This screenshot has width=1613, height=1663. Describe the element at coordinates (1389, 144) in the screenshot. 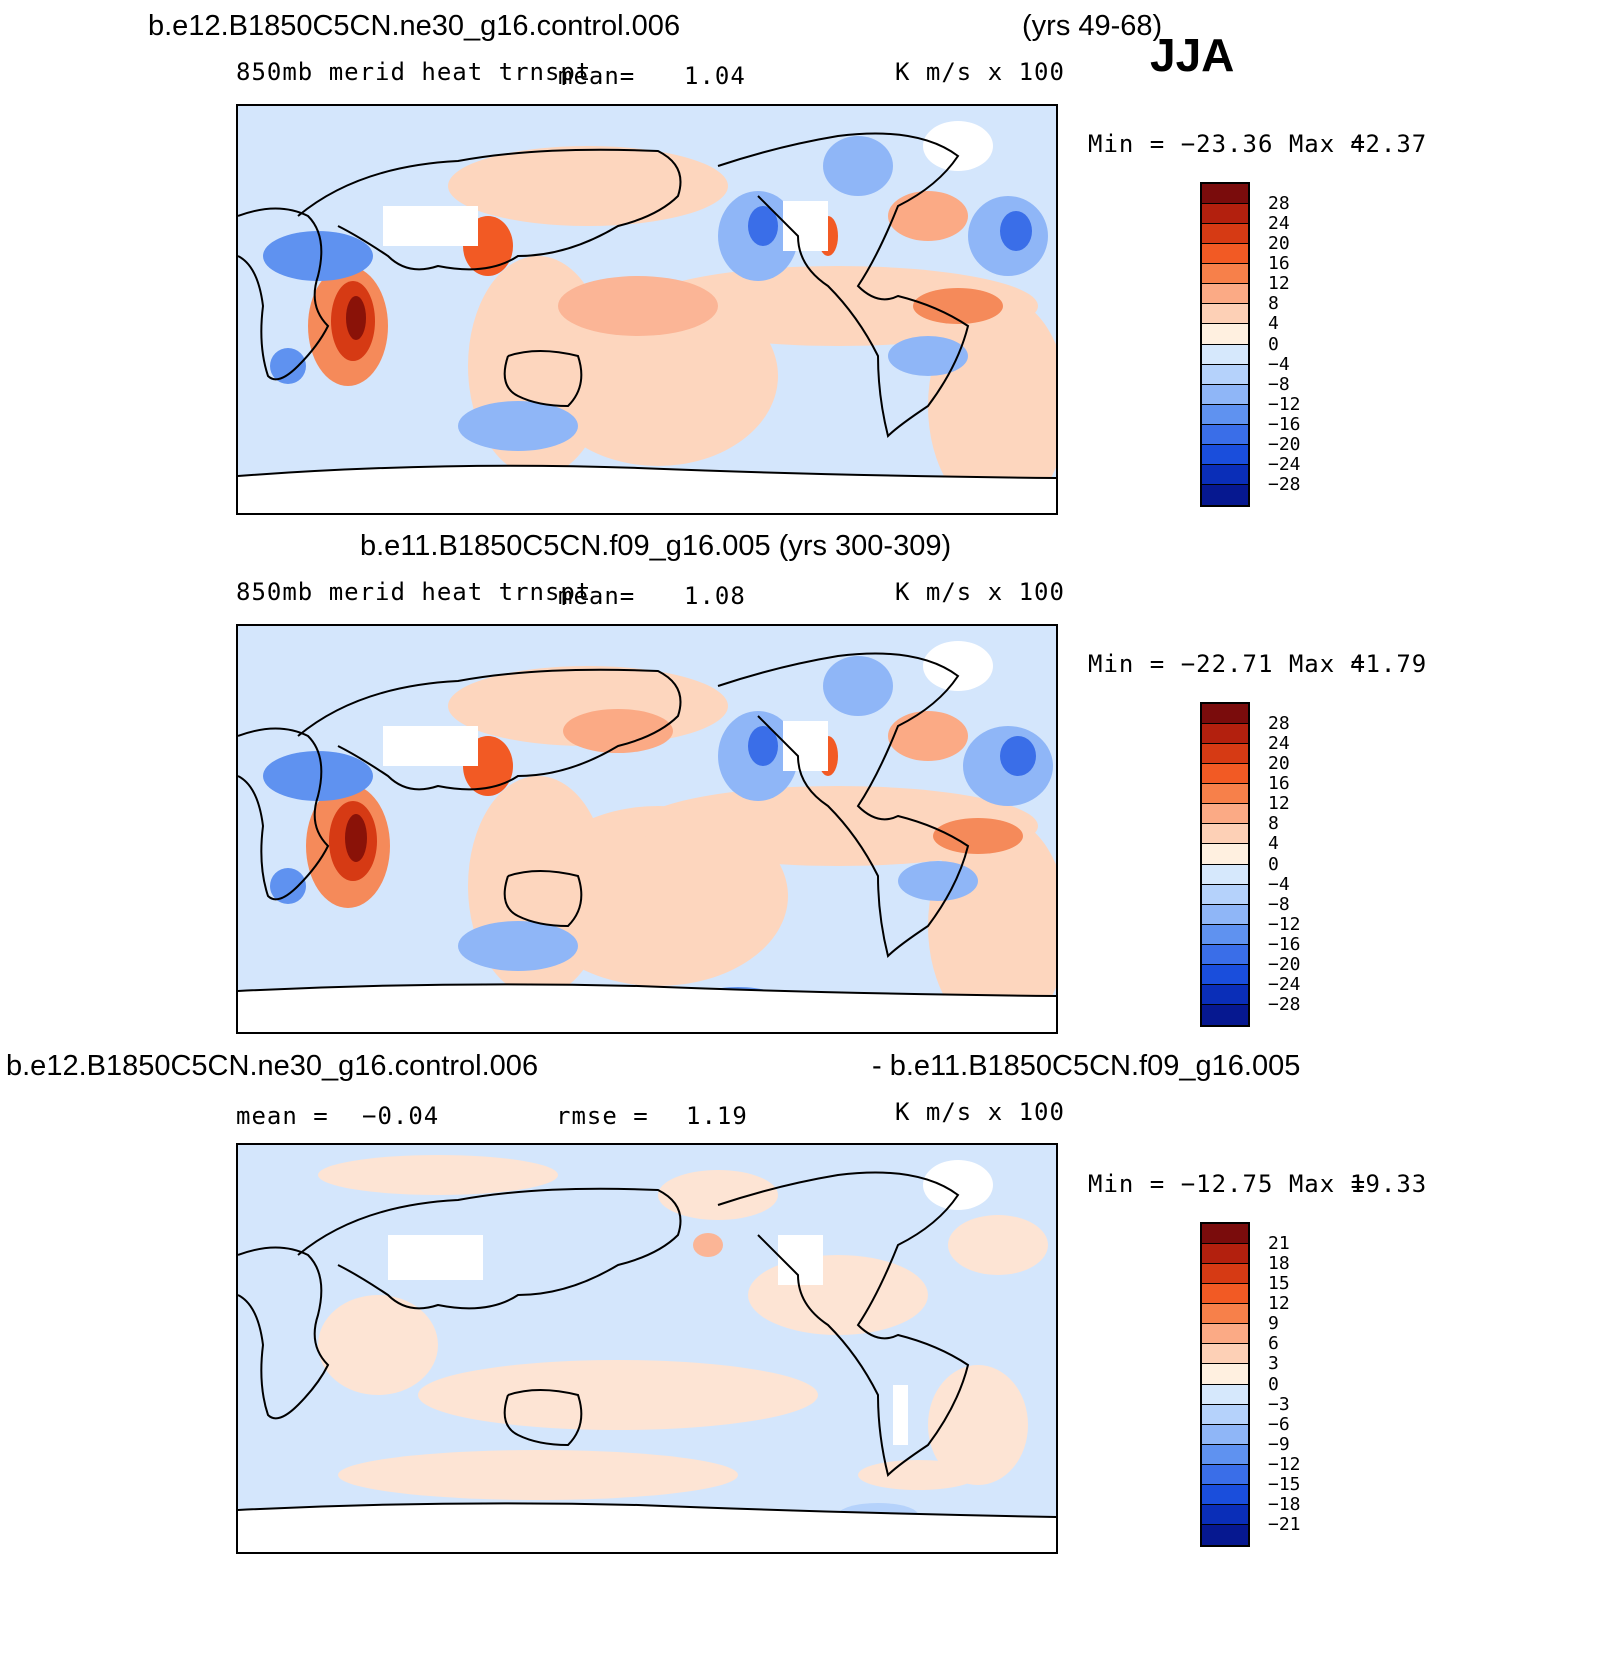

I see `panel1-max-value: 42.37` at that location.